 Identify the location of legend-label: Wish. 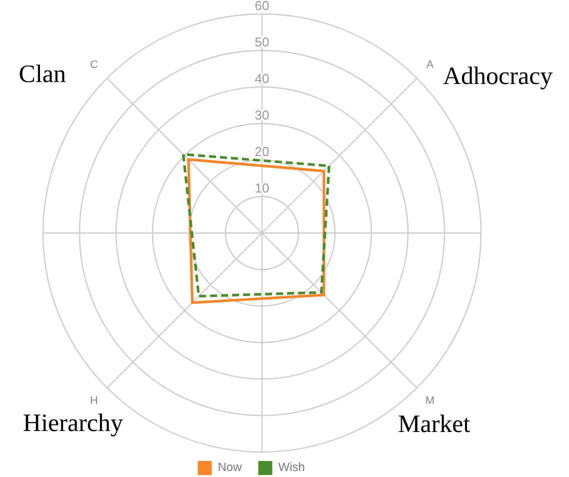
(291, 467).